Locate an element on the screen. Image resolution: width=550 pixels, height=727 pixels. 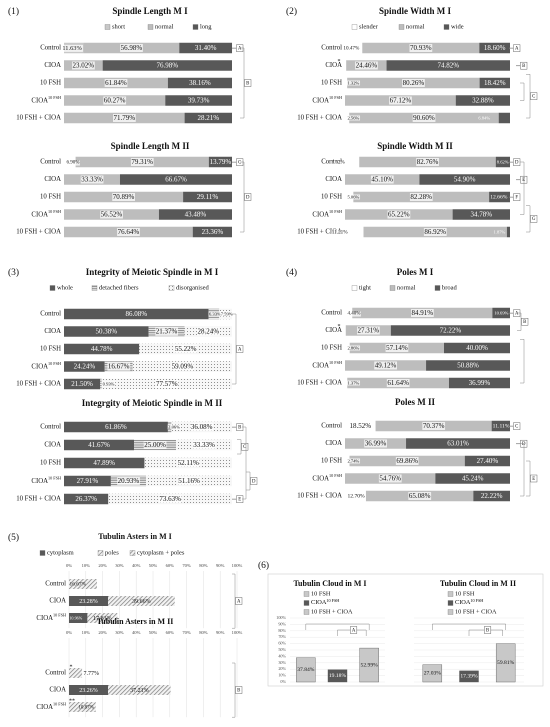
chart-title: Tubulin Cloud in M I is located at coordinates (329, 583).